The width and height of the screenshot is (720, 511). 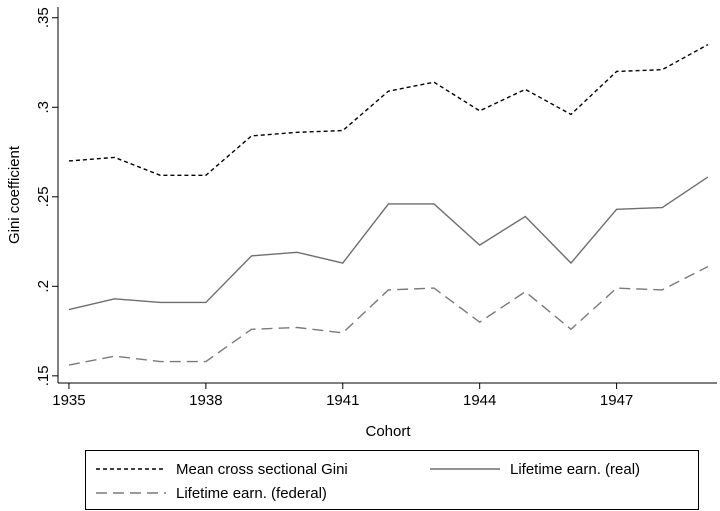 What do you see at coordinates (479, 400) in the screenshot?
I see `x-tick-label: 1944` at bounding box center [479, 400].